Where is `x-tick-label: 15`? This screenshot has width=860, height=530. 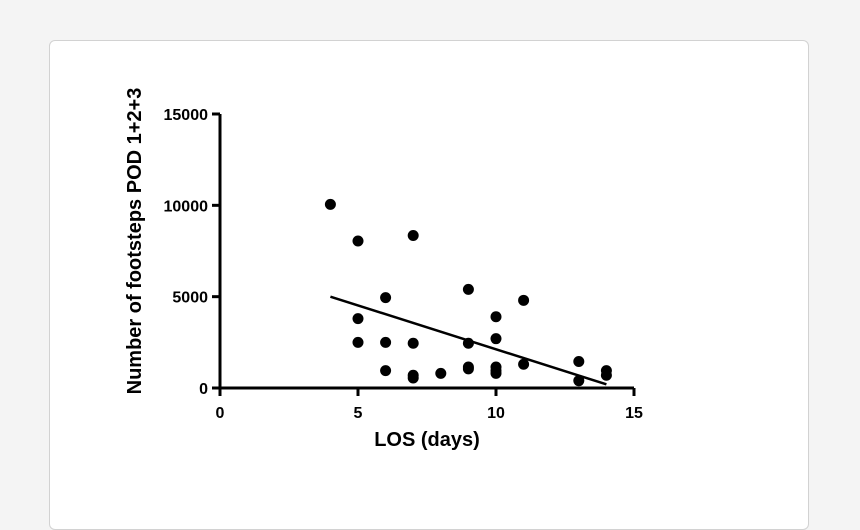 x-tick-label: 15 is located at coordinates (634, 413).